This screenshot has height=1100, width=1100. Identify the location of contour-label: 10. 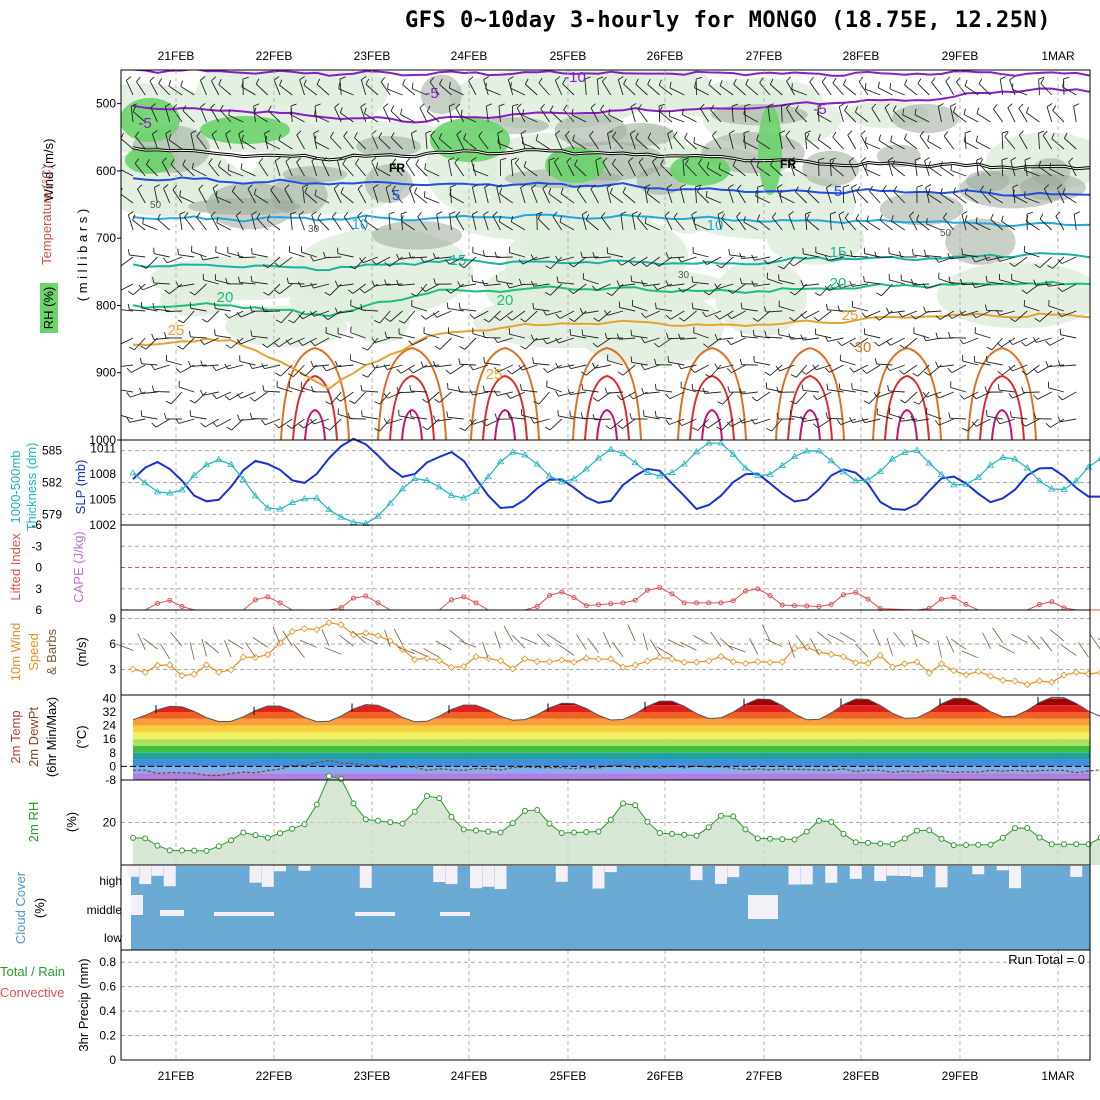
(715, 225).